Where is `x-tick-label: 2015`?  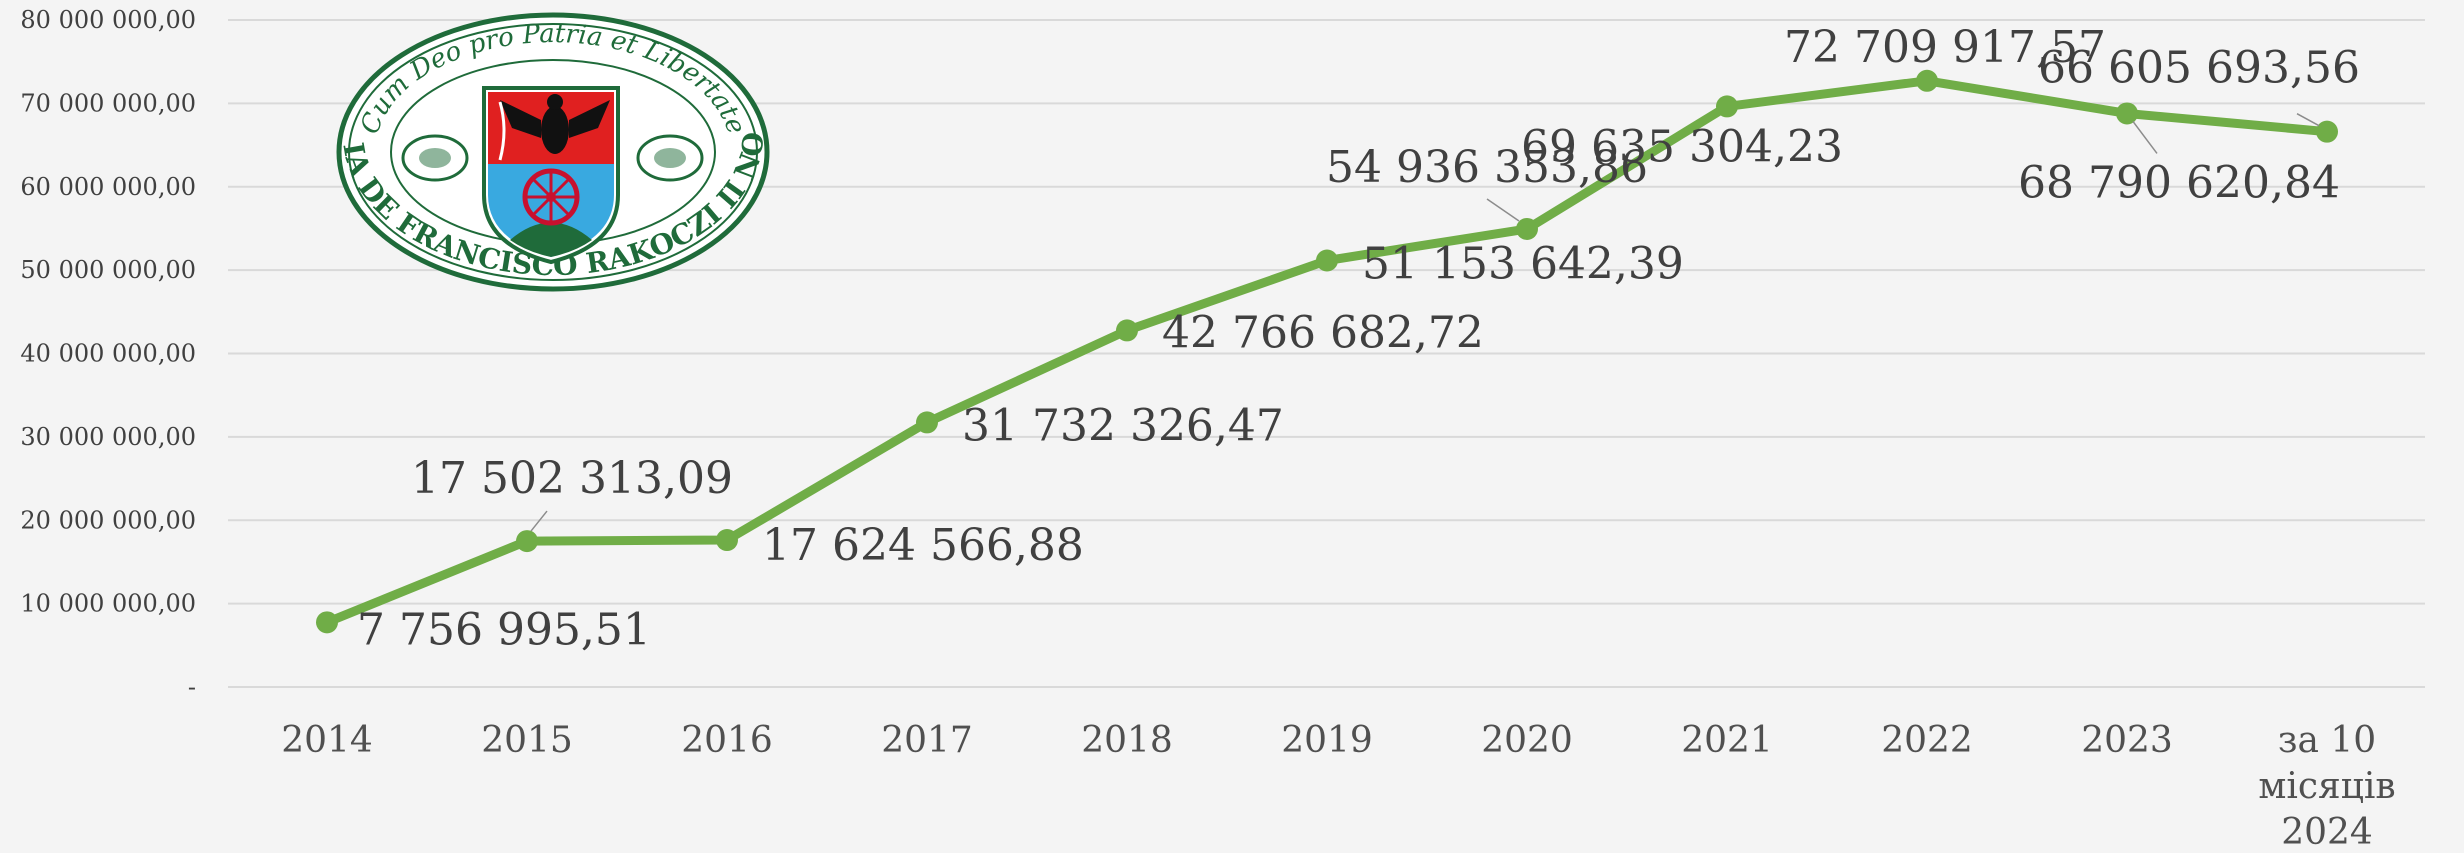 x-tick-label: 2015 is located at coordinates (527, 740).